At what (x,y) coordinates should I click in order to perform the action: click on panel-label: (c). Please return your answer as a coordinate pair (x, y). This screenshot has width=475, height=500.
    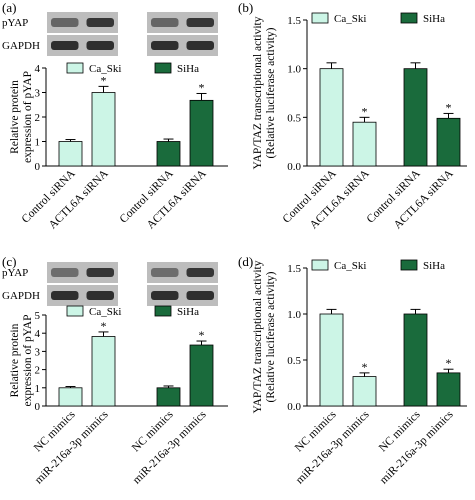
    Looking at the image, I should click on (9, 261).